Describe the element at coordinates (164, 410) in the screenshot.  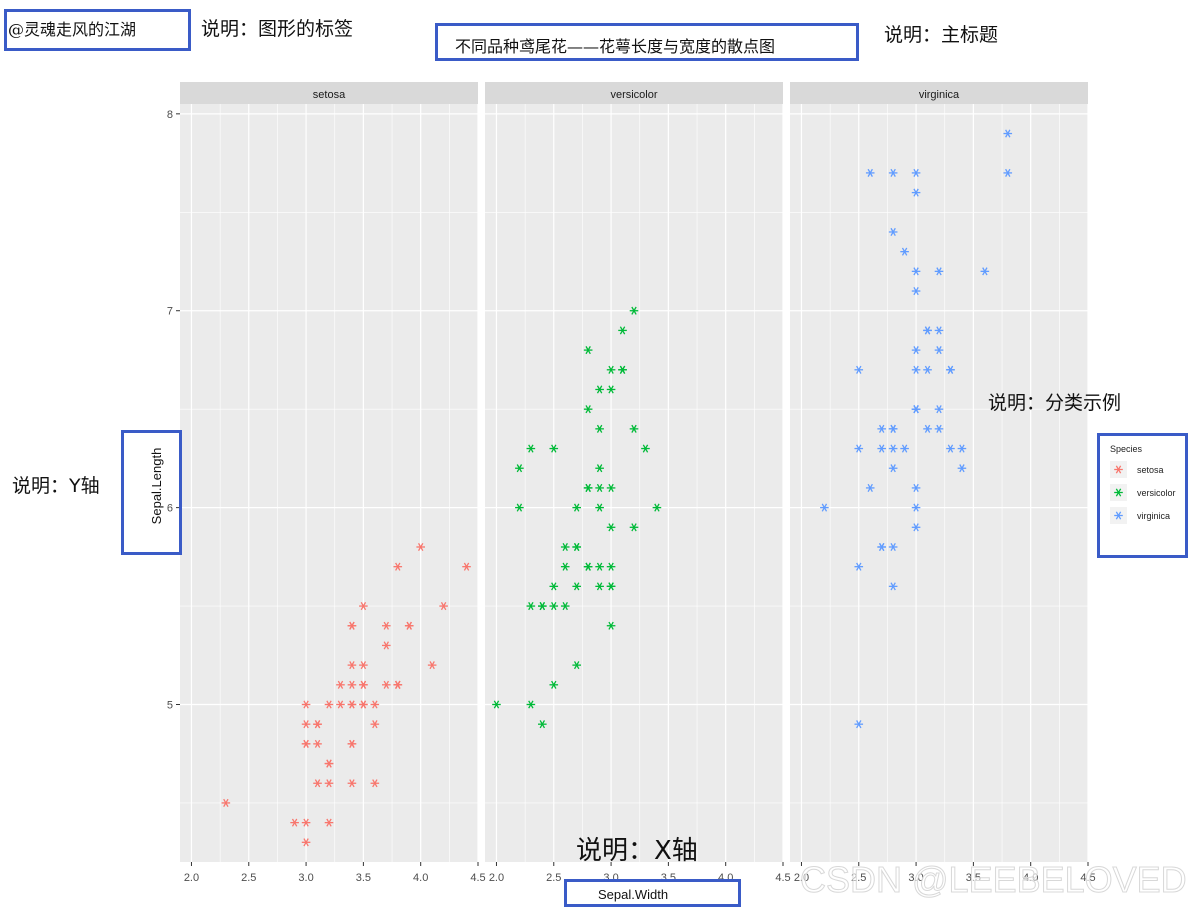
I see `y-axis: 5 6 7 8 Sepal.Length` at that location.